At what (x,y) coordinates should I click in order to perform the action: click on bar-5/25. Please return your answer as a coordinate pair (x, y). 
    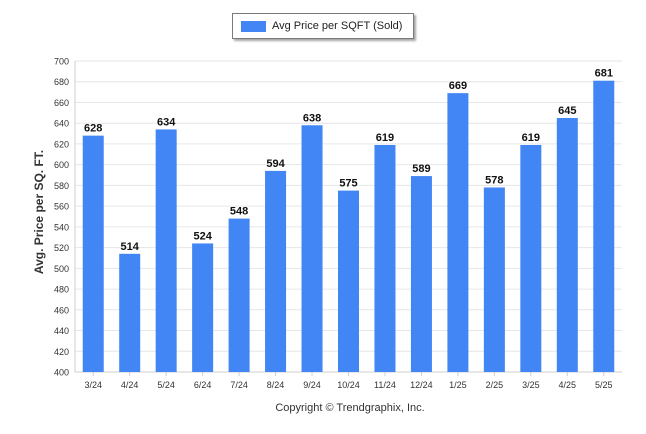
    Looking at the image, I should click on (604, 226).